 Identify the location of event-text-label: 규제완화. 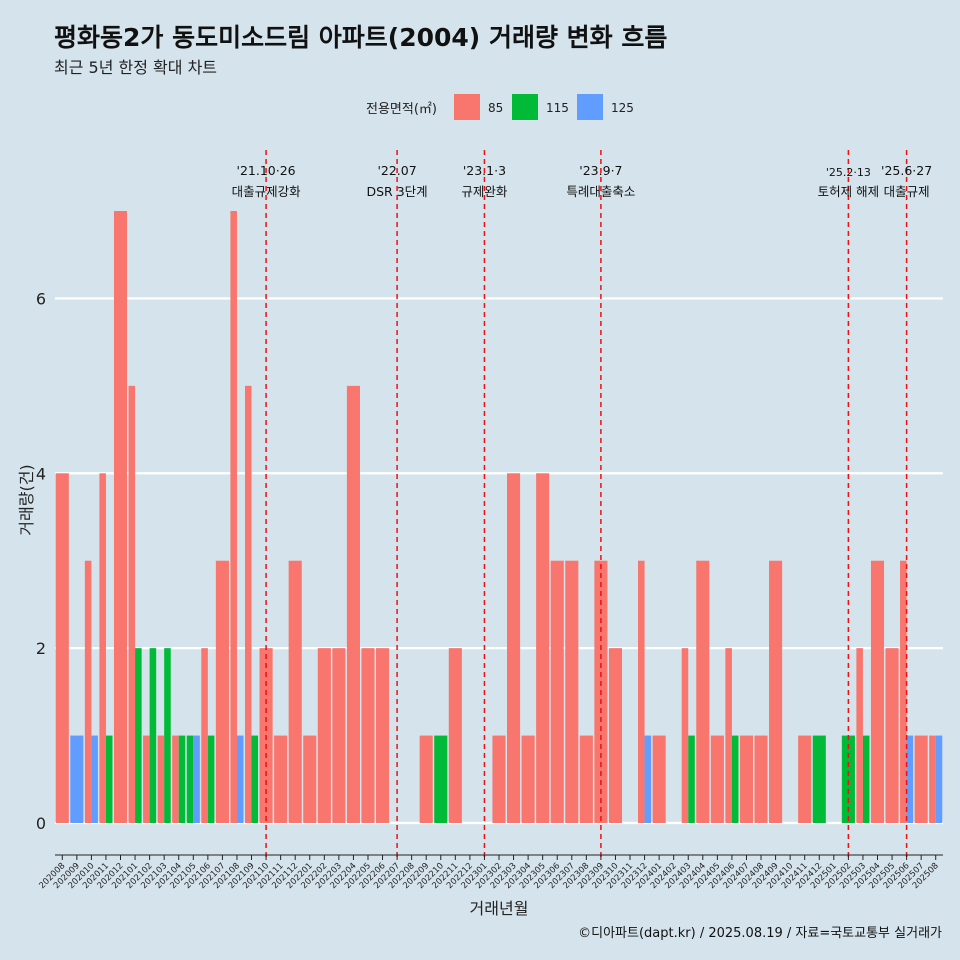
(484, 191).